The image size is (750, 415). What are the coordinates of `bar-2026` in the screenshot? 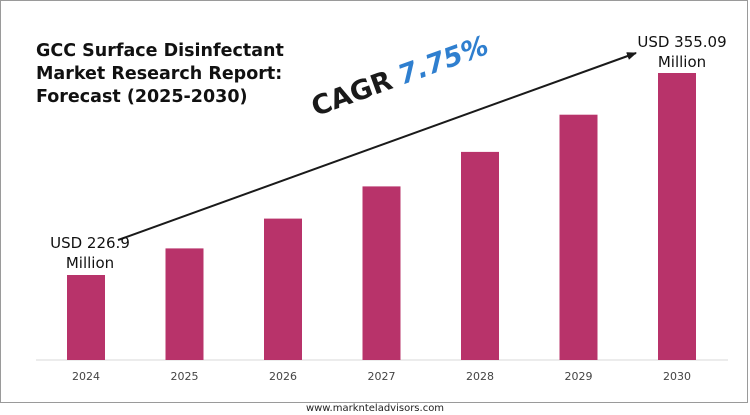 It's located at (283, 289).